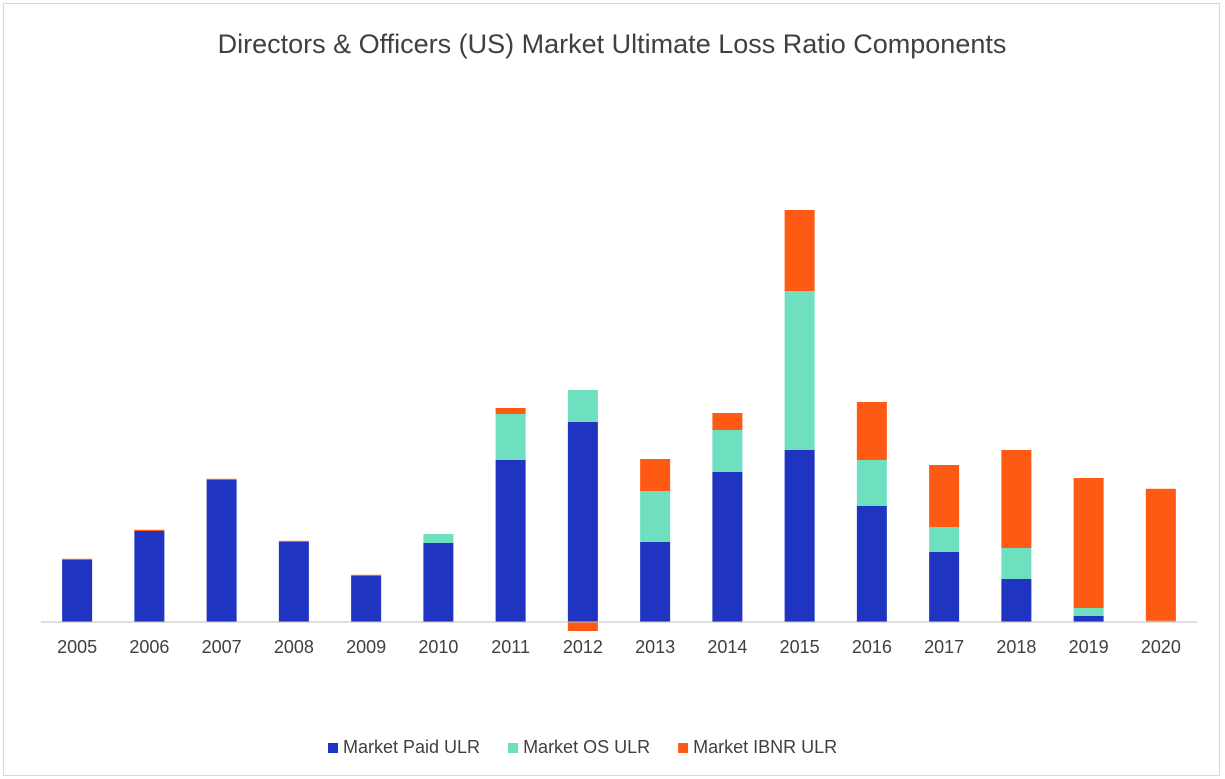  I want to click on legend-label: Market OS ULR, so click(586, 747).